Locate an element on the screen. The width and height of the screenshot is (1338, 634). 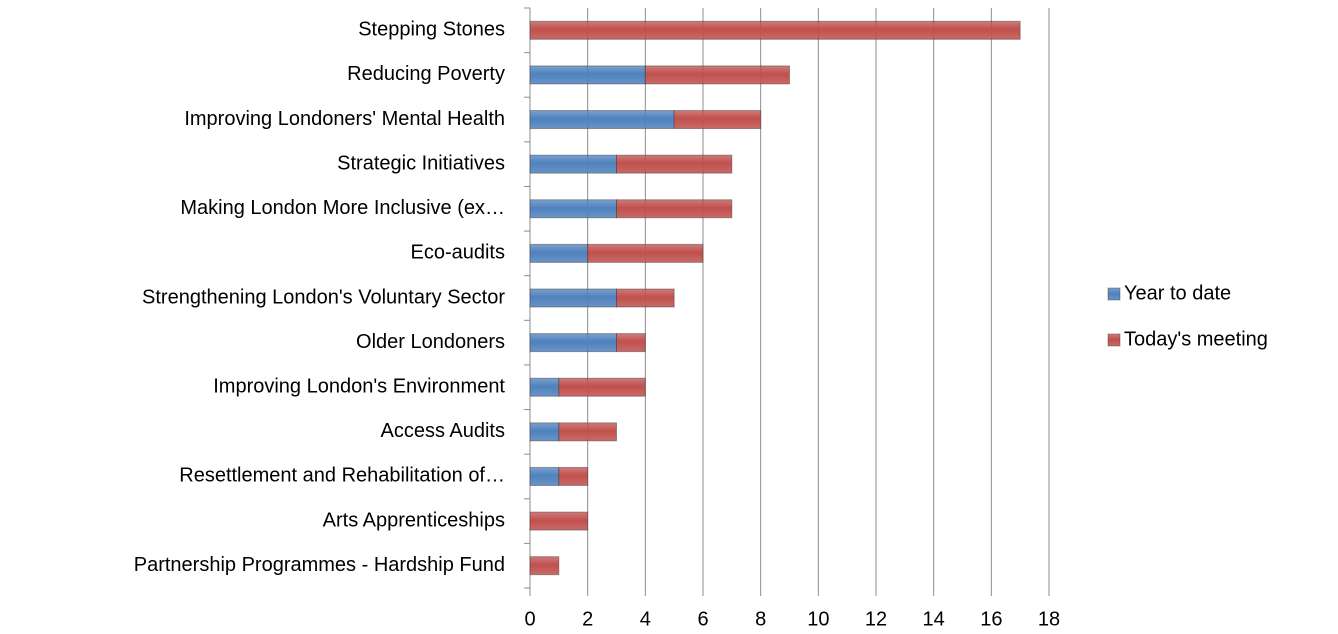
category-label: Partnership Programmes - Hardship Fund is located at coordinates (319, 565).